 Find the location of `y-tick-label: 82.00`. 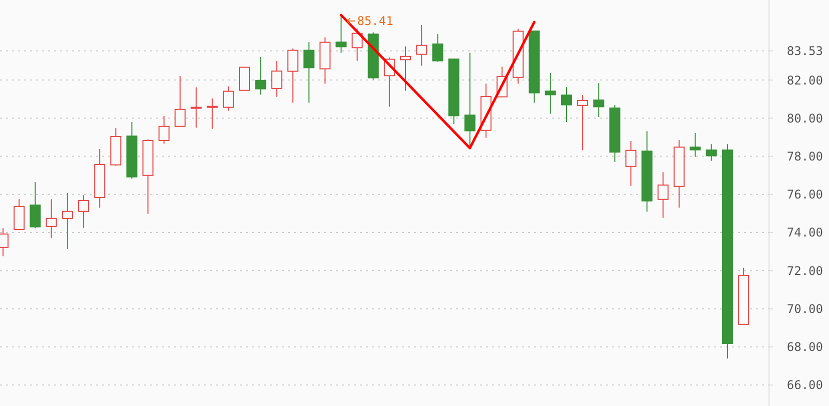

y-tick-label: 82.00 is located at coordinates (804, 80).